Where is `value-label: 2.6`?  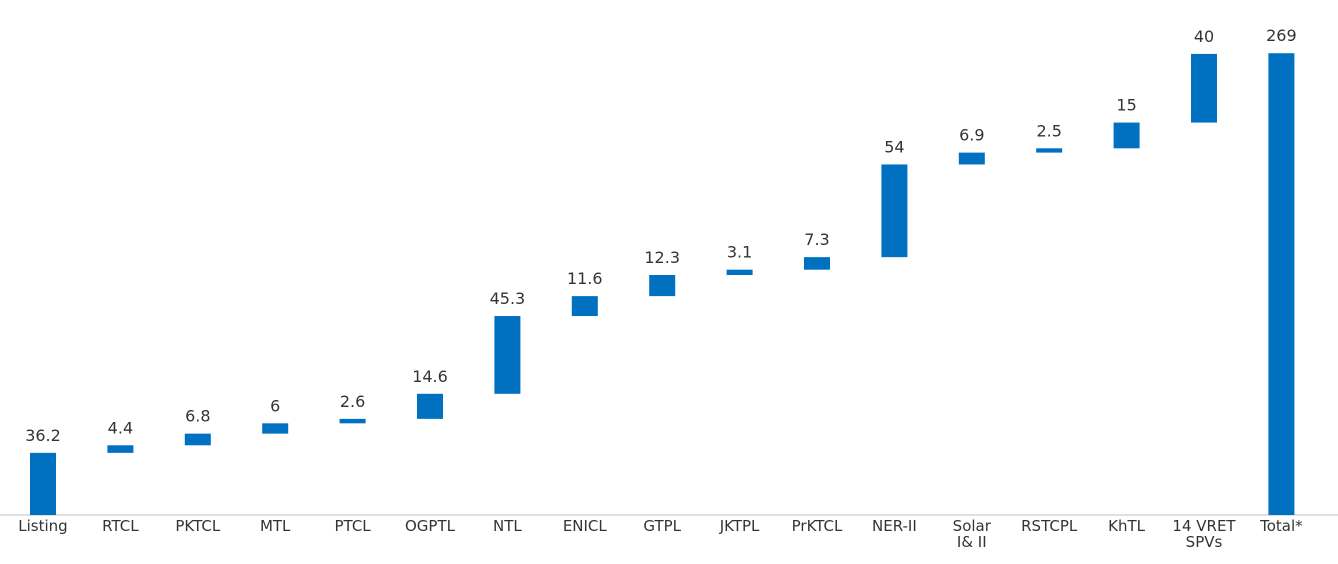
value-label: 2.6 is located at coordinates (352, 401).